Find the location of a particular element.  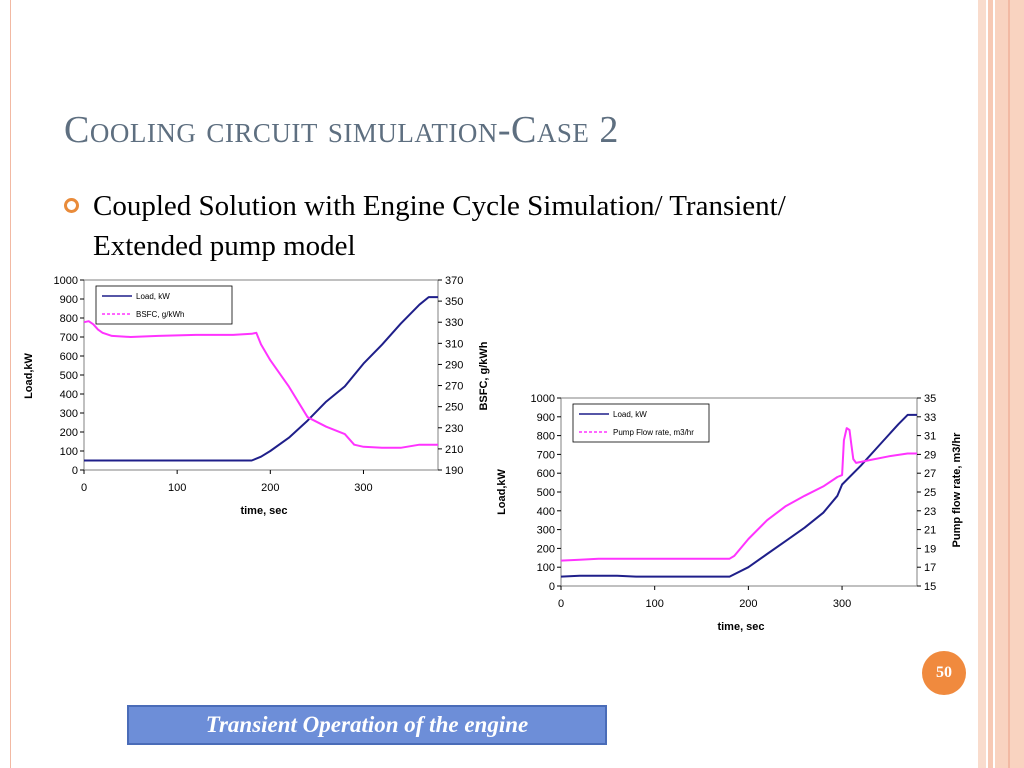

legend-entry: Pump Flow rate, m3/hr is located at coordinates (653, 432).